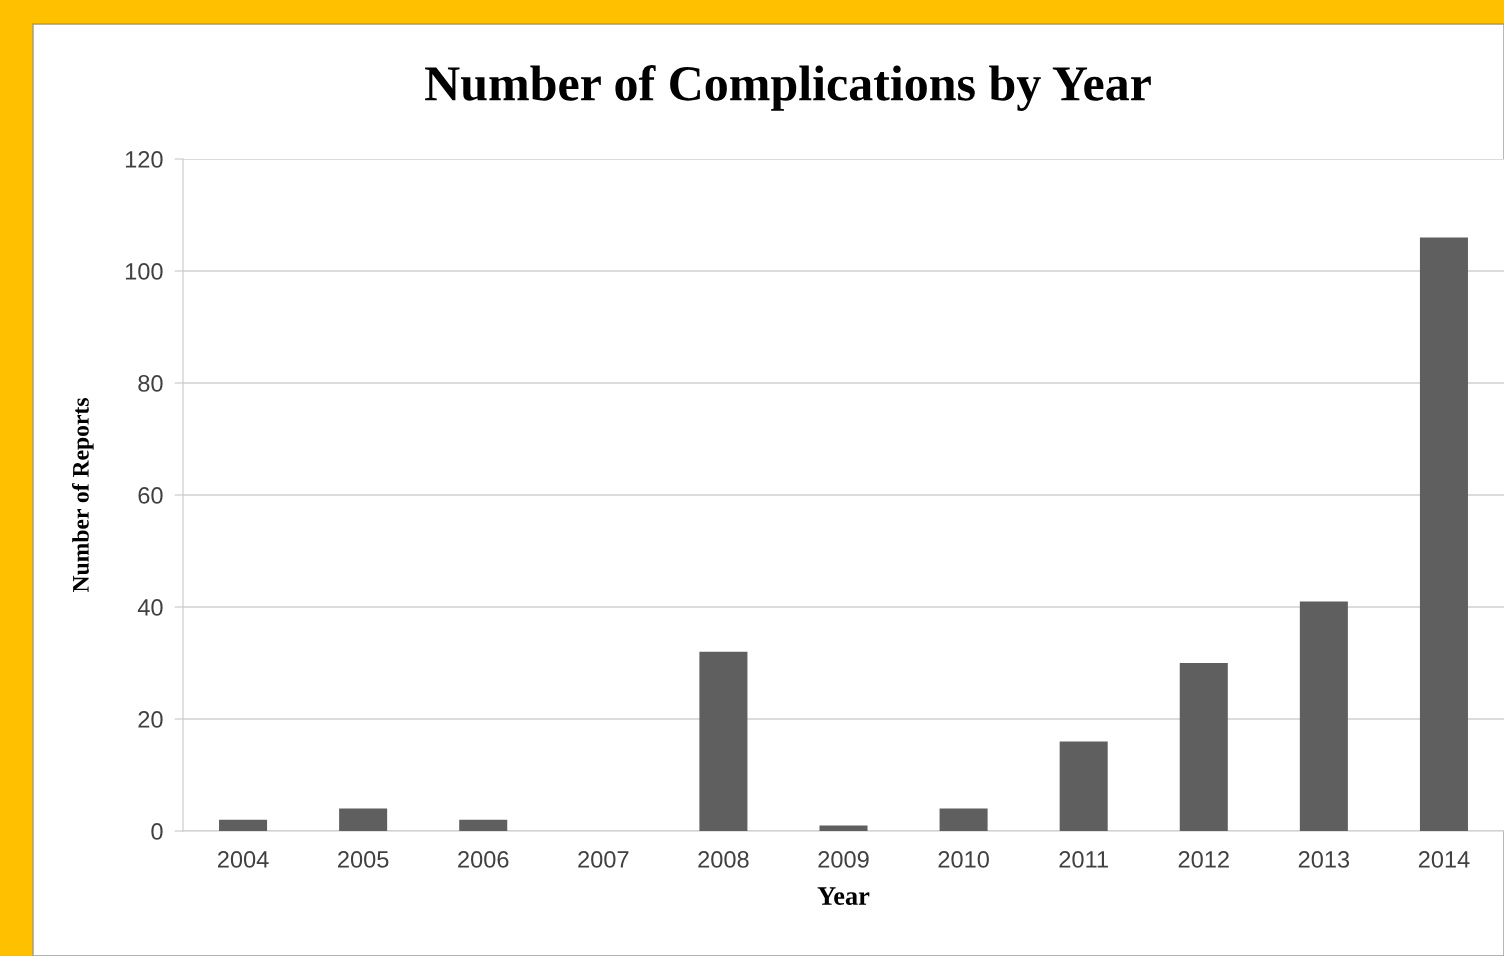  Describe the element at coordinates (1083, 859) in the screenshot. I see `x-tick-label: 2011` at that location.